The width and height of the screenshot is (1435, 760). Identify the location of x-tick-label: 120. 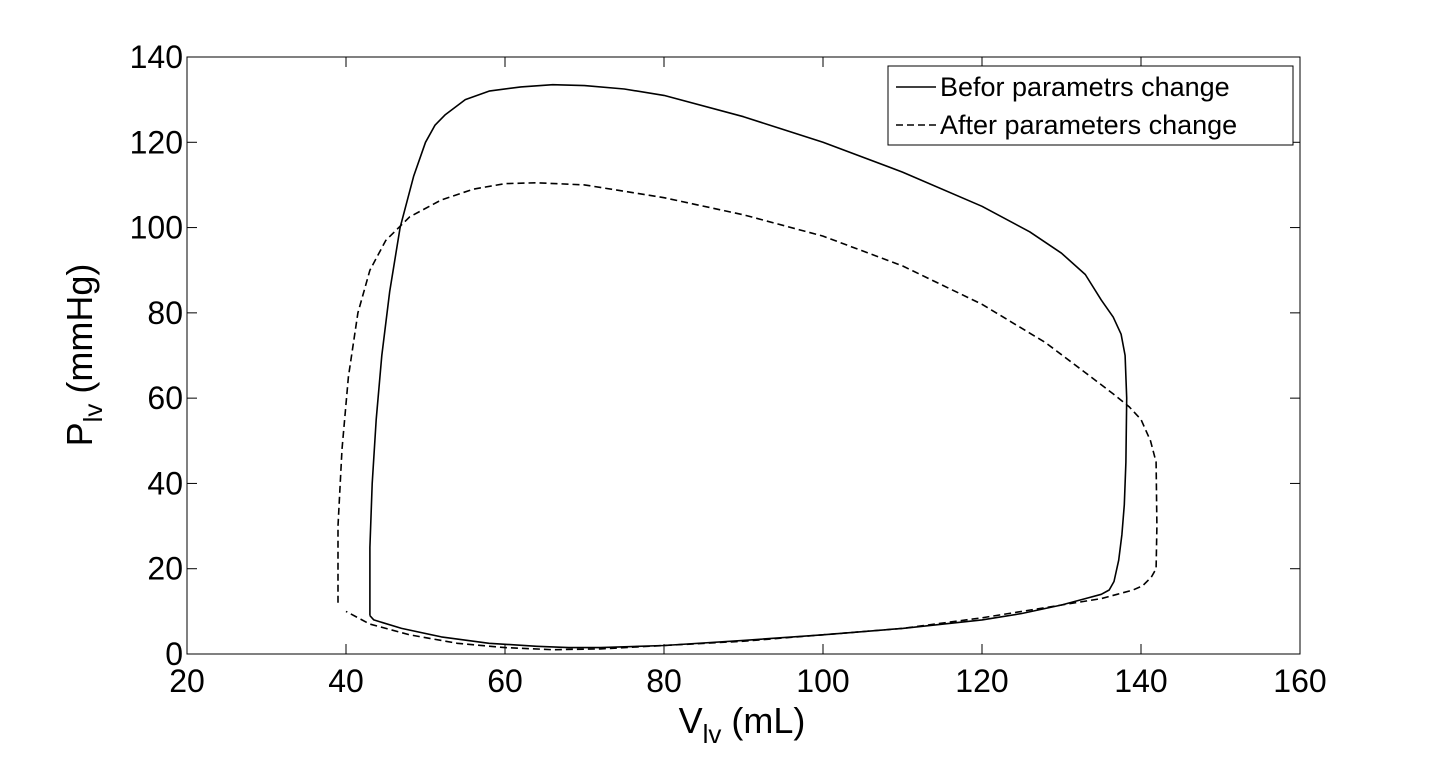
(981, 681).